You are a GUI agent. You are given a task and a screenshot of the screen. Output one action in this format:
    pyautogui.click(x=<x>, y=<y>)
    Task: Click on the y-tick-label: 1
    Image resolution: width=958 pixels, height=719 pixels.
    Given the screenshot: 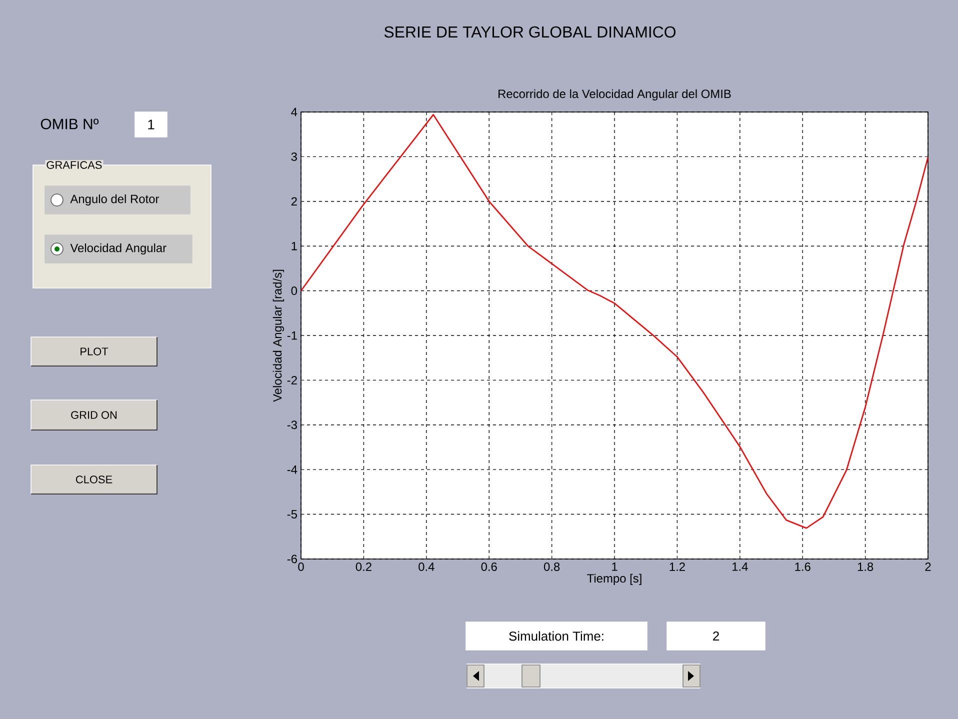 What is the action you would take?
    pyautogui.click(x=294, y=246)
    